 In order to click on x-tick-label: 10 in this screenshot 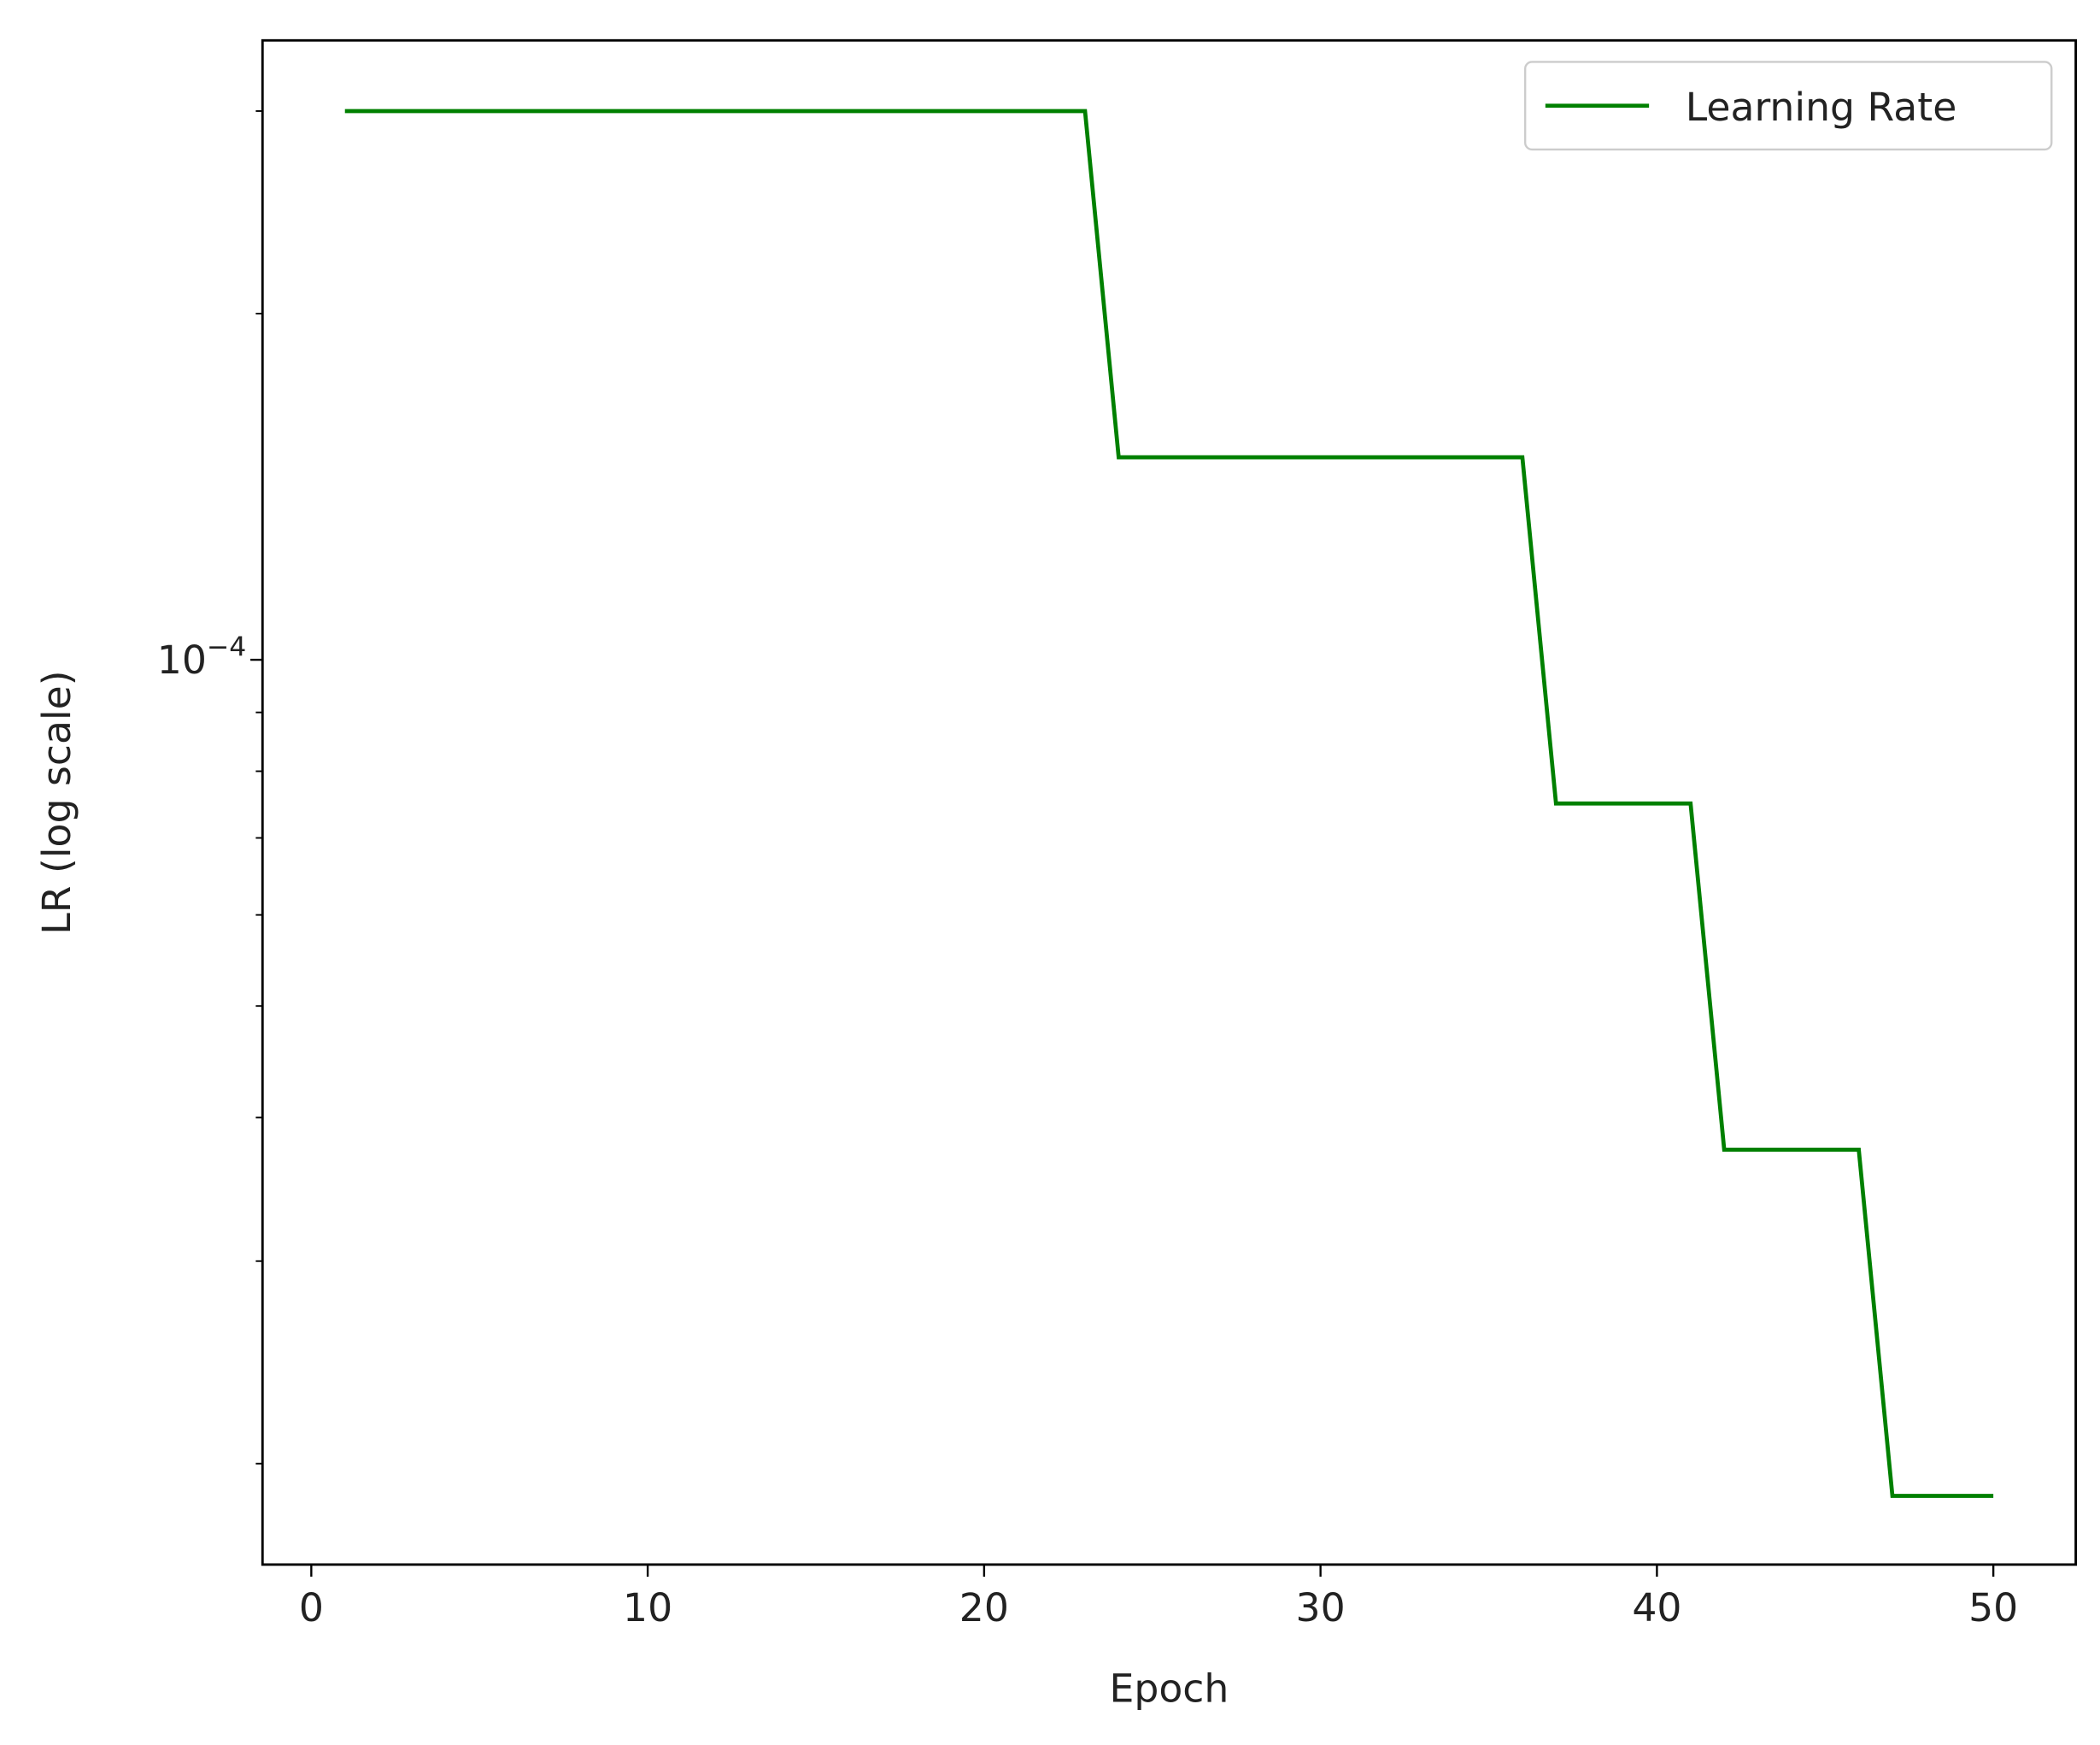, I will do `click(647, 1607)`.